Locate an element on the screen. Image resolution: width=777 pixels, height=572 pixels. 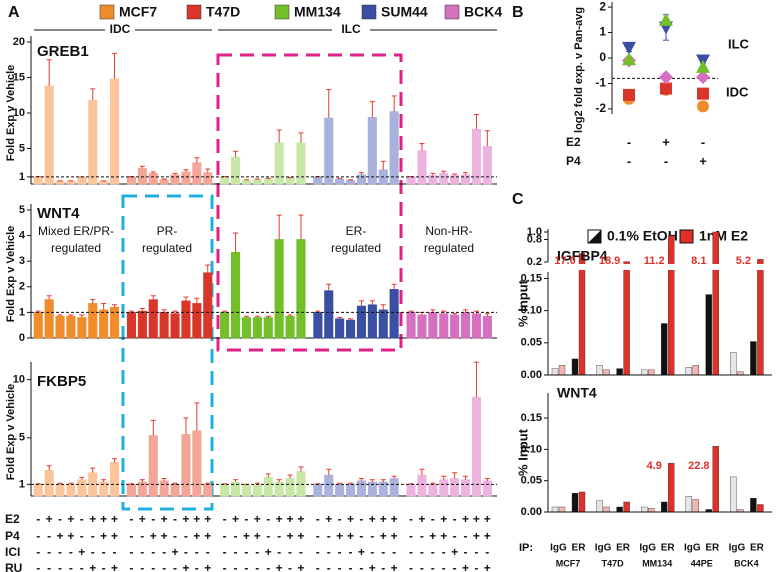
region-label: regulated is located at coordinates (356, 248).